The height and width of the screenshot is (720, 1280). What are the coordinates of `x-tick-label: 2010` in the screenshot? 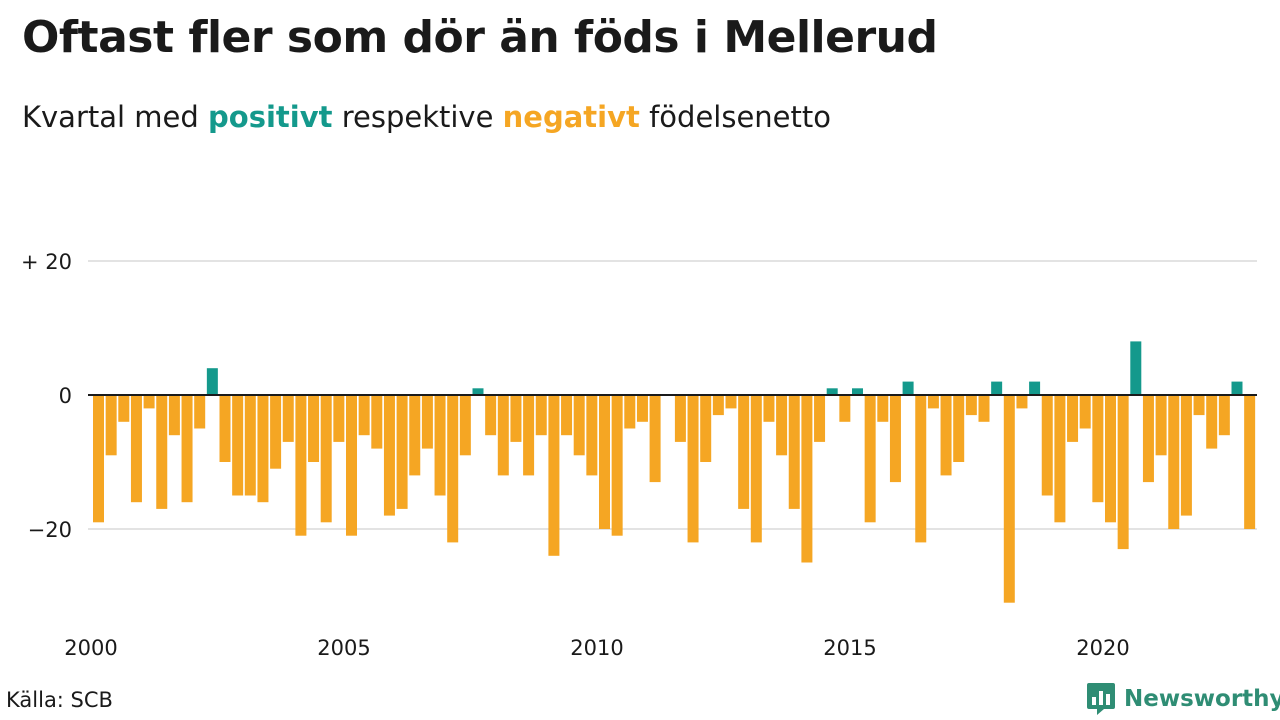 It's located at (596, 648).